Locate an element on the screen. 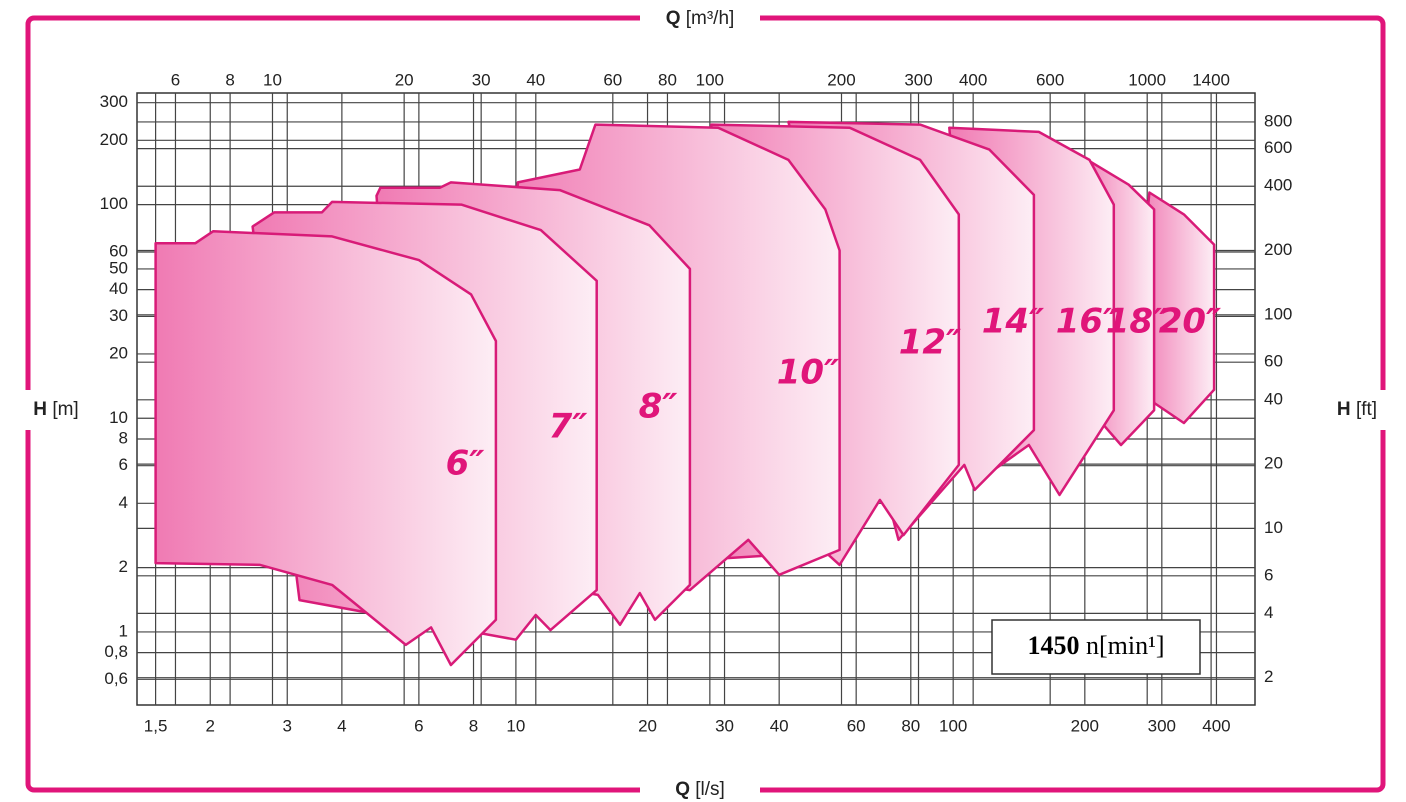 This screenshot has height=802, width=1406. x-tick-label: 10 is located at coordinates (515, 725).